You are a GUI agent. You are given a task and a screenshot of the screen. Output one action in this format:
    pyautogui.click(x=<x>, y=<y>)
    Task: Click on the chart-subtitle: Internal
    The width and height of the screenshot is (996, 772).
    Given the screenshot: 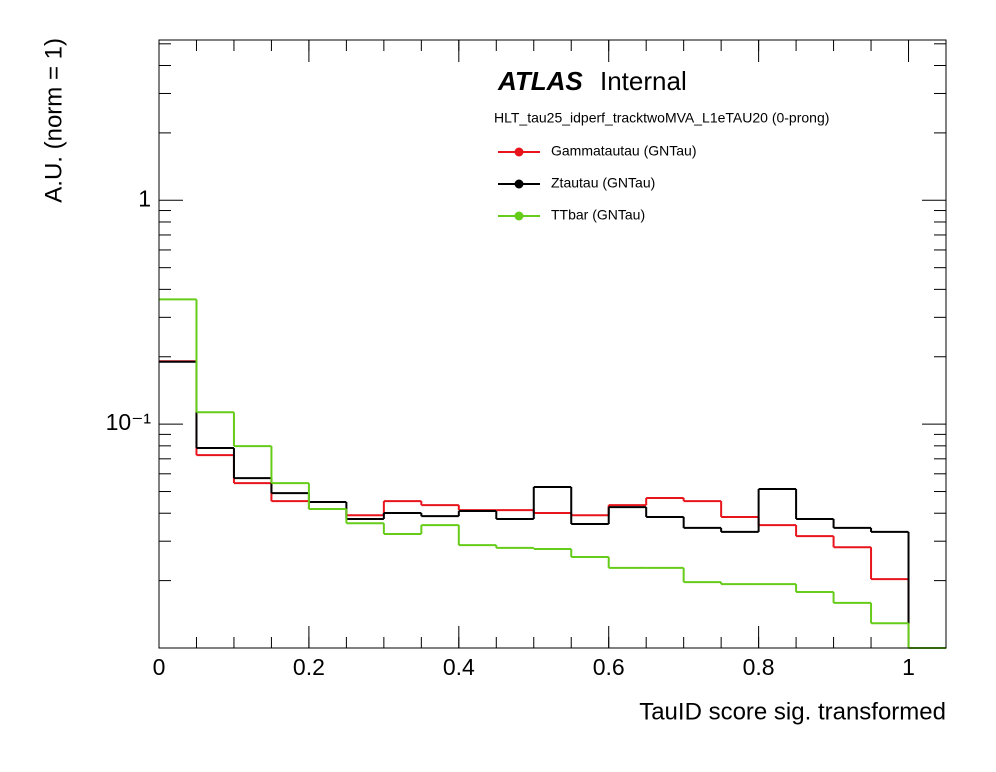 What is the action you would take?
    pyautogui.click(x=643, y=81)
    